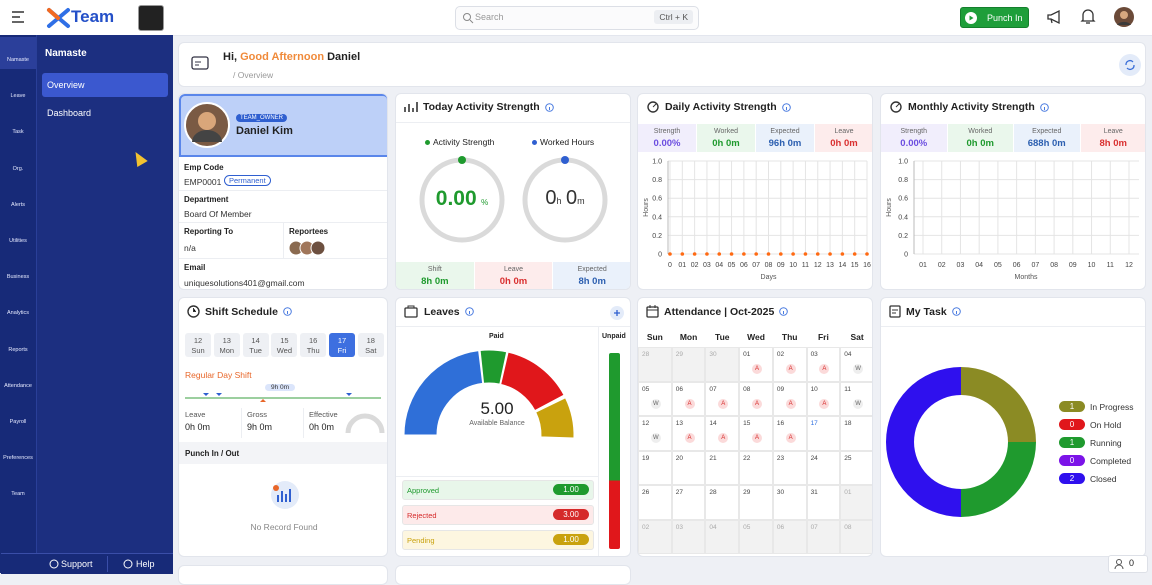 The width and height of the screenshot is (1152, 585). I want to click on shift-day: 16 Thu, so click(313, 345).